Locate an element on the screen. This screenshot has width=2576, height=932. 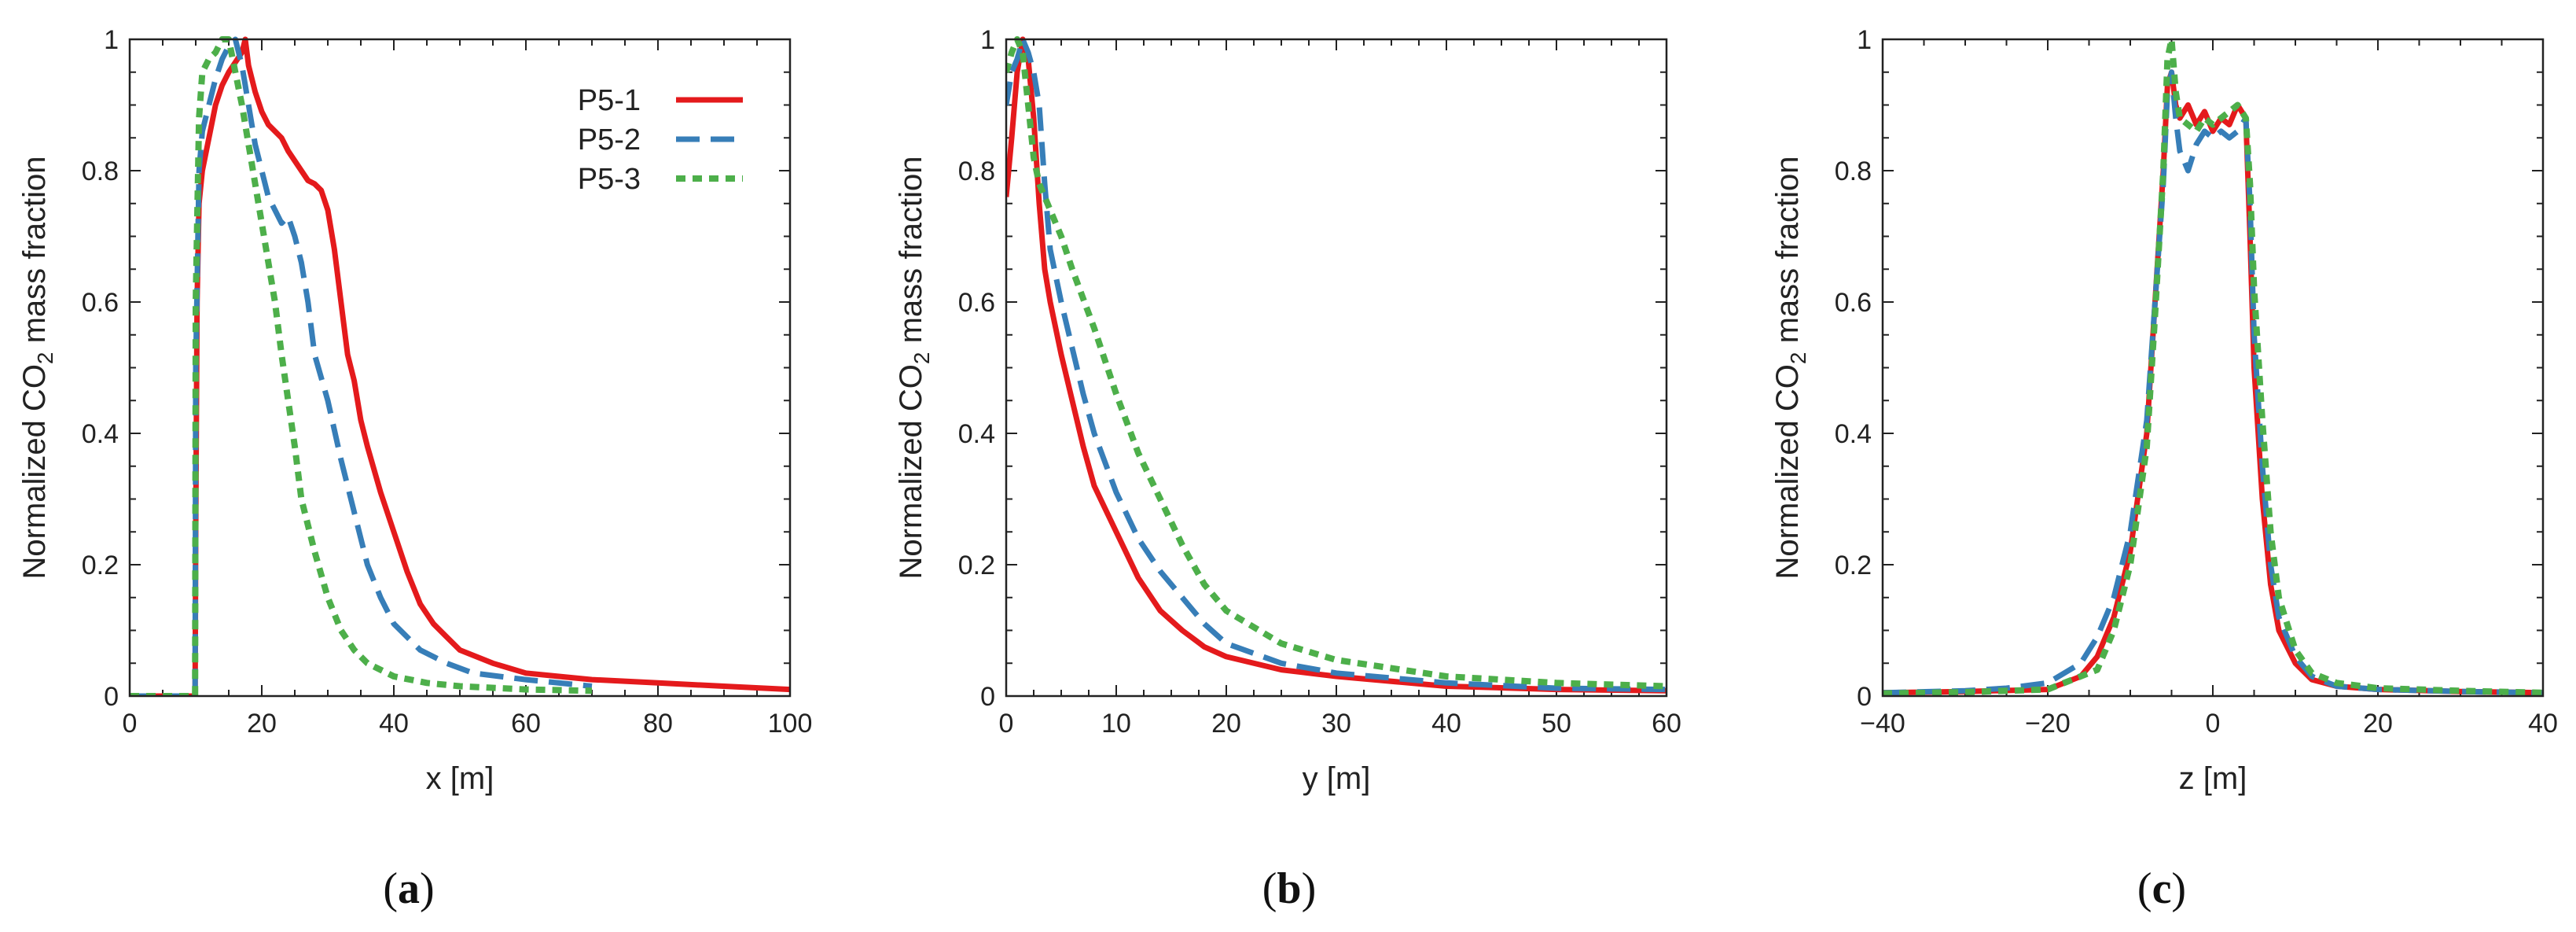
x-tick-label: −40 is located at coordinates (1883, 724).